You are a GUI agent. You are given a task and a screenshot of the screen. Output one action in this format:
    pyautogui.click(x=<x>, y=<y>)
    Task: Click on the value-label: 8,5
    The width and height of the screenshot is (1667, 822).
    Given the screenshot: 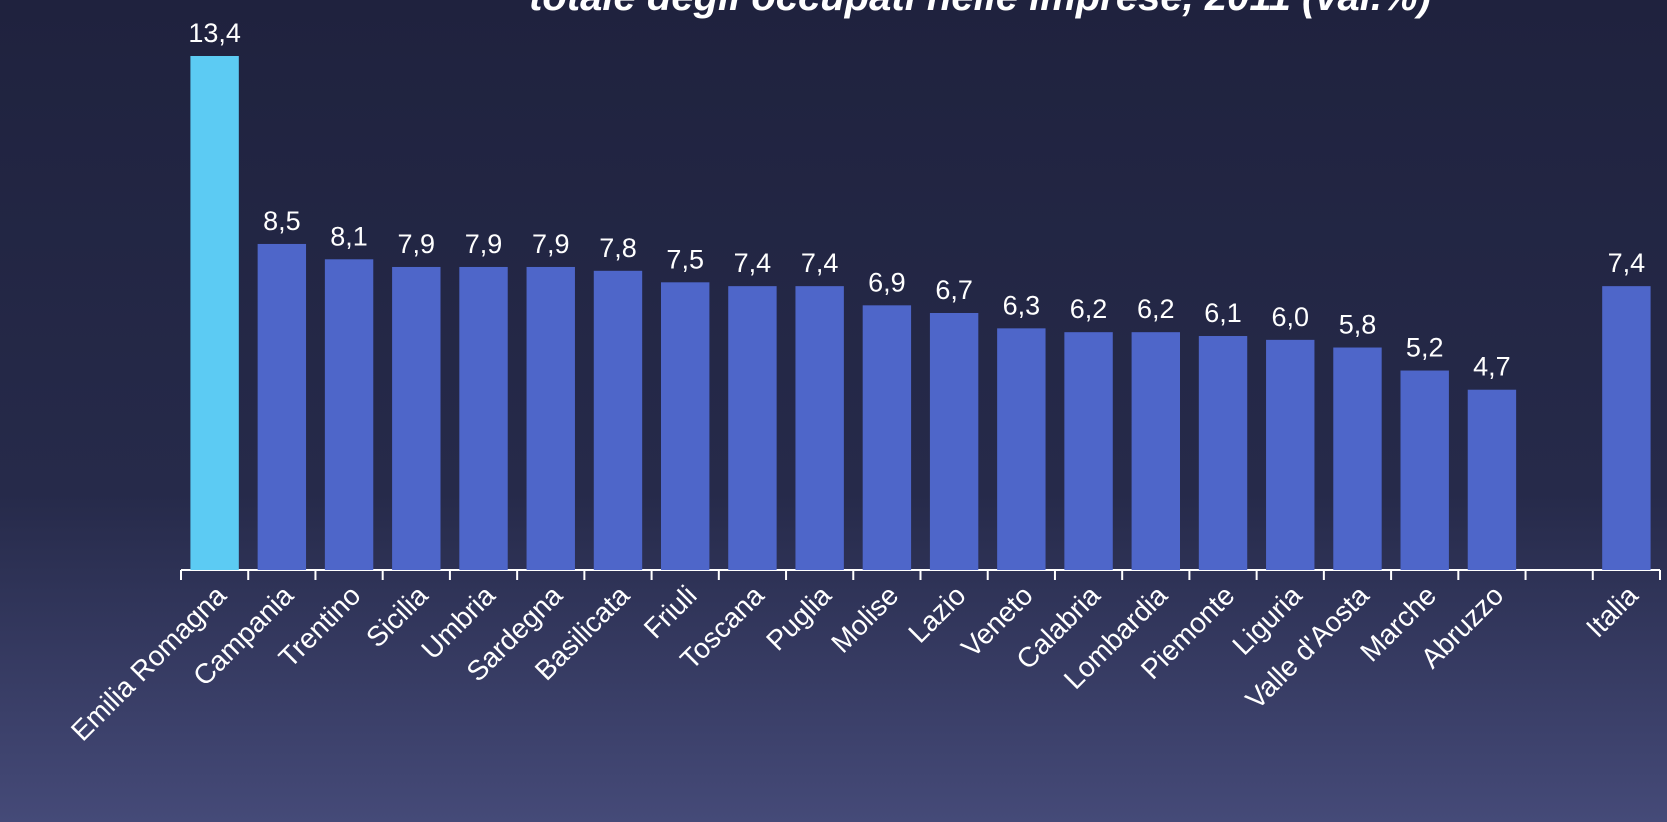 What is the action you would take?
    pyautogui.click(x=282, y=221)
    